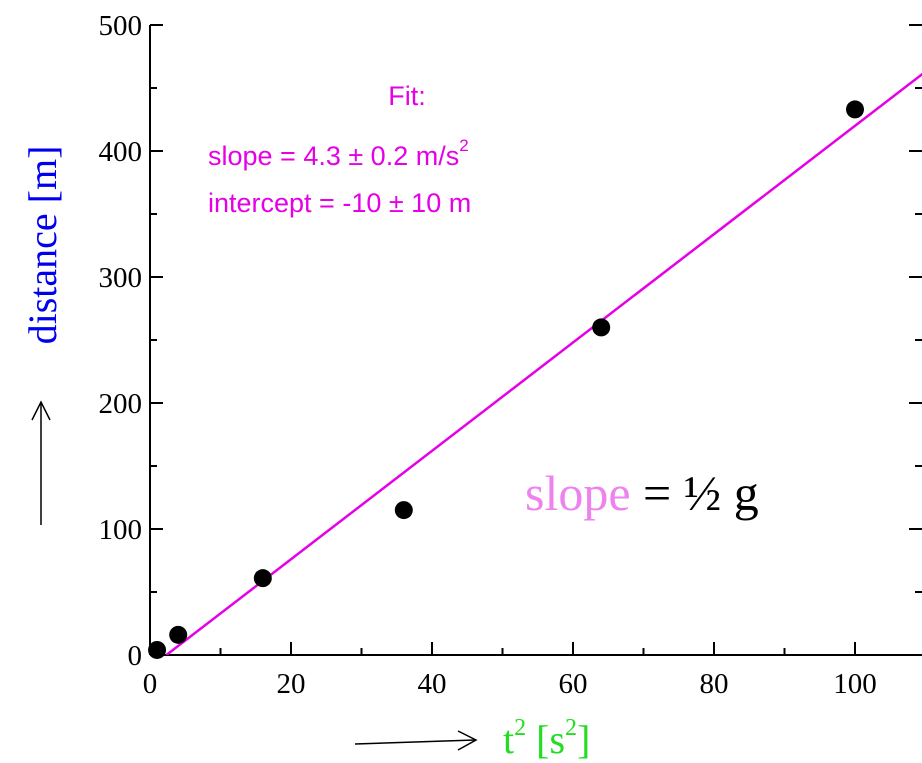  What do you see at coordinates (121, 530) in the screenshot?
I see `y-tick-label: 100` at bounding box center [121, 530].